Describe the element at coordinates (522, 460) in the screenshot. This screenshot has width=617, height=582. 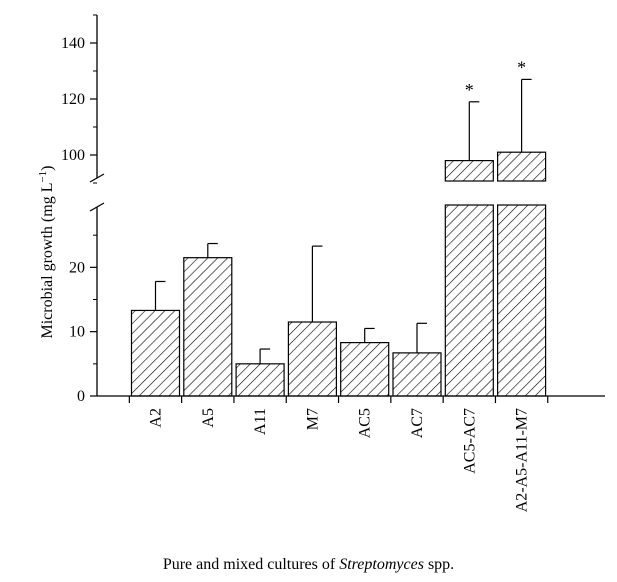
I see `x-tick-label: A2-A5-A11-M7` at that location.